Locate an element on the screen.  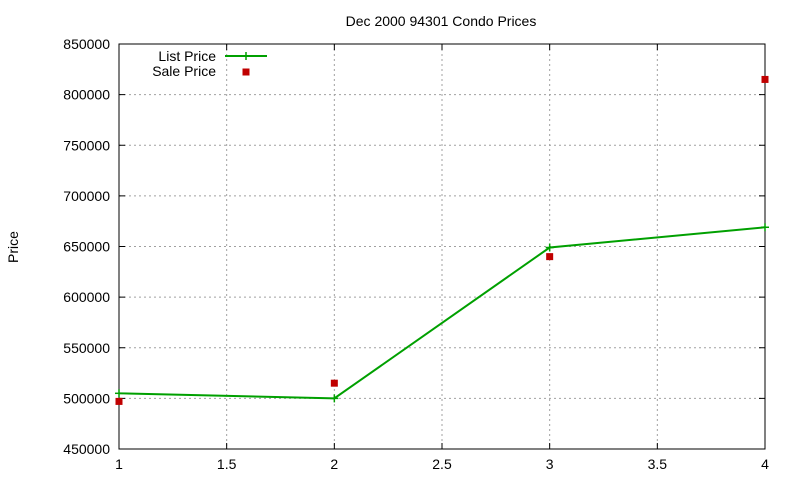
legend-swatch-sale-price is located at coordinates (246, 72).